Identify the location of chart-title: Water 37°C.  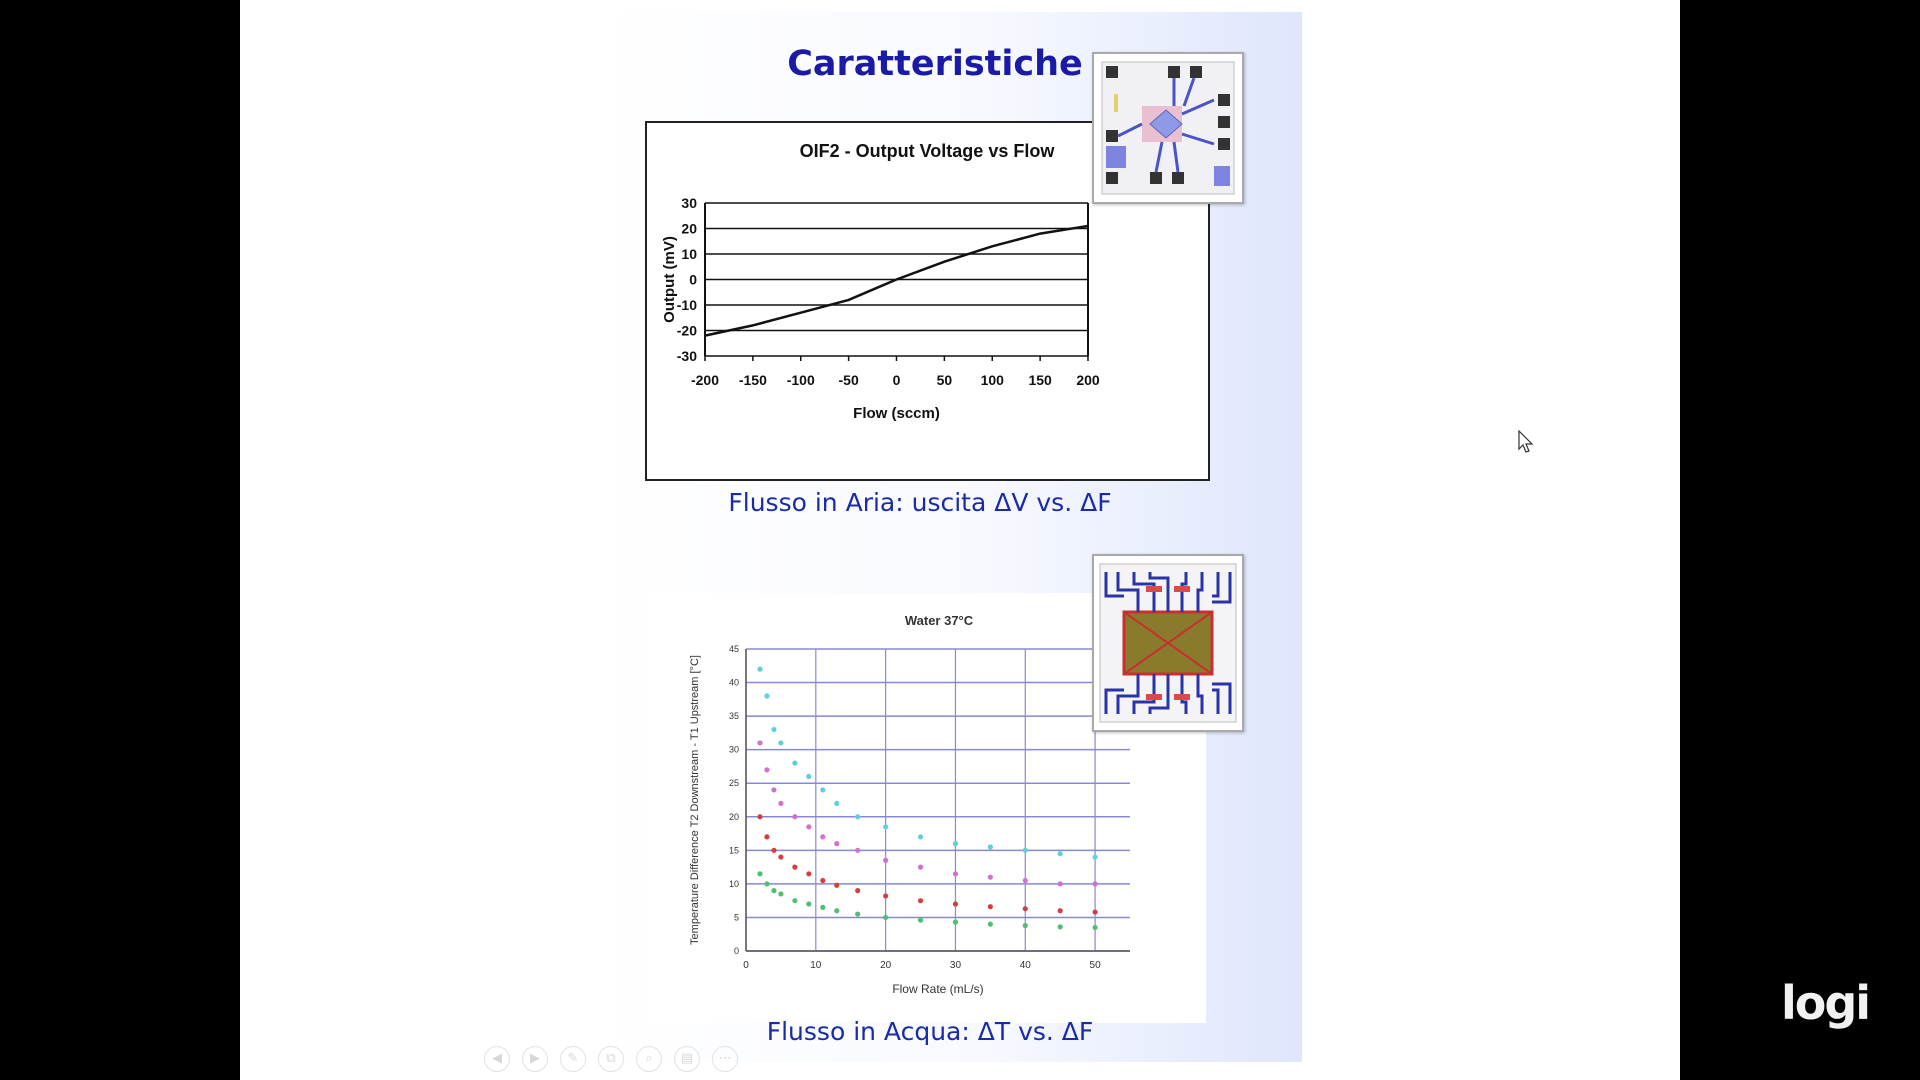
(939, 620).